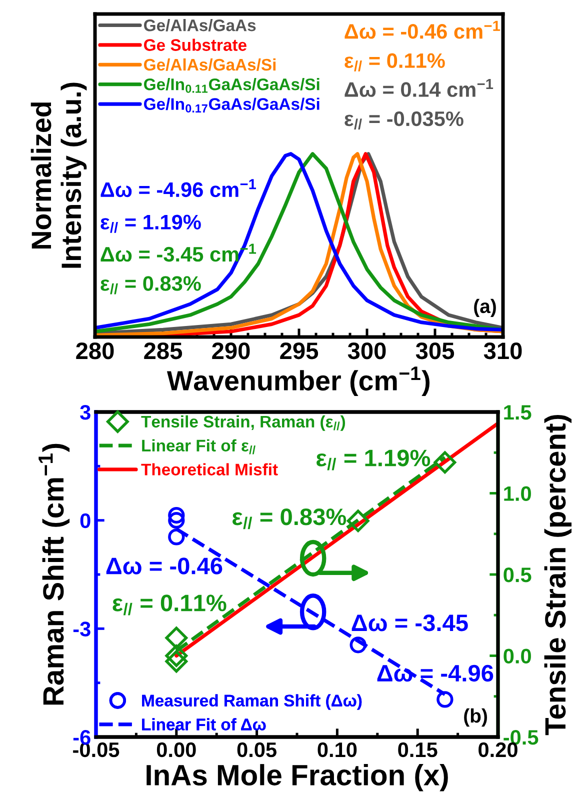 The image size is (583, 802). I want to click on legend-label: Linear Fit of ε$_{//}$, so click(199, 446).